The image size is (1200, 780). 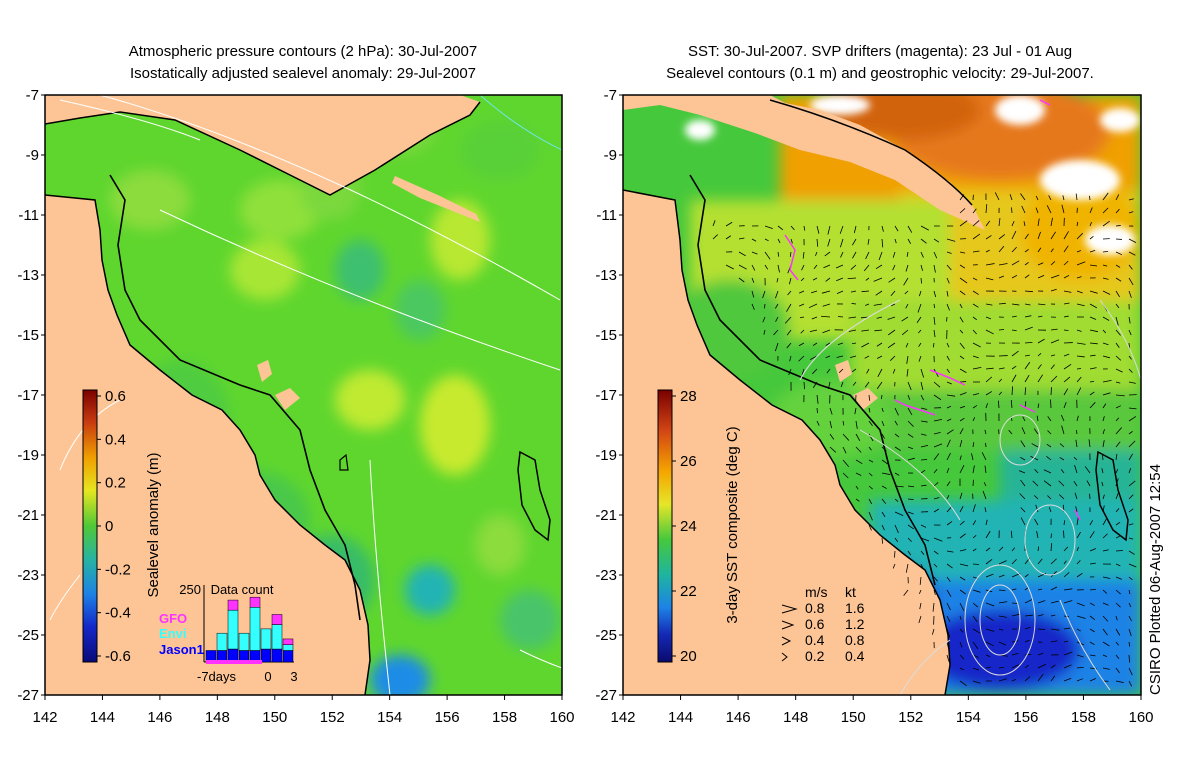 I want to click on colorbar-tick-label: 22, so click(x=688, y=591).